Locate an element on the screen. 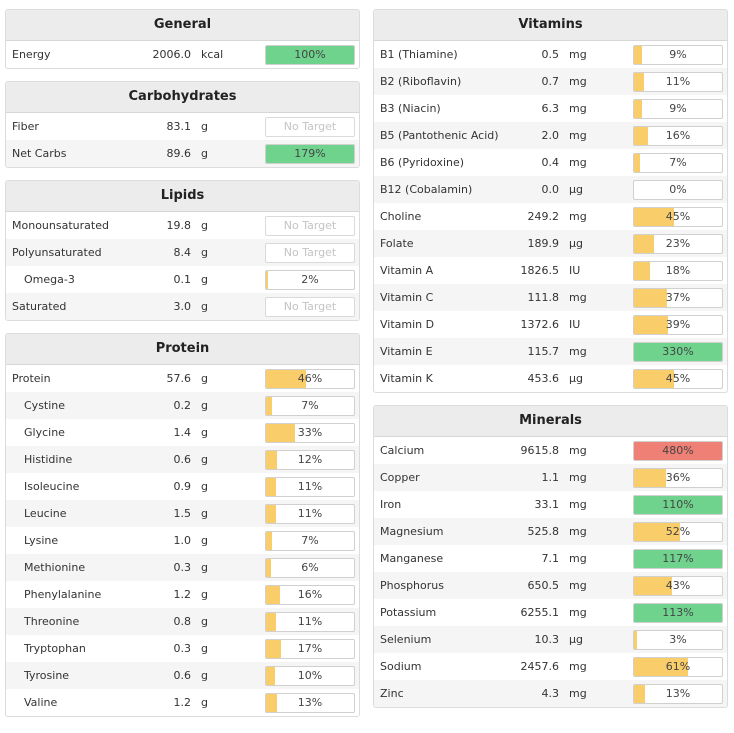 The height and width of the screenshot is (733, 734). target-progress-bar: 2% is located at coordinates (310, 280).